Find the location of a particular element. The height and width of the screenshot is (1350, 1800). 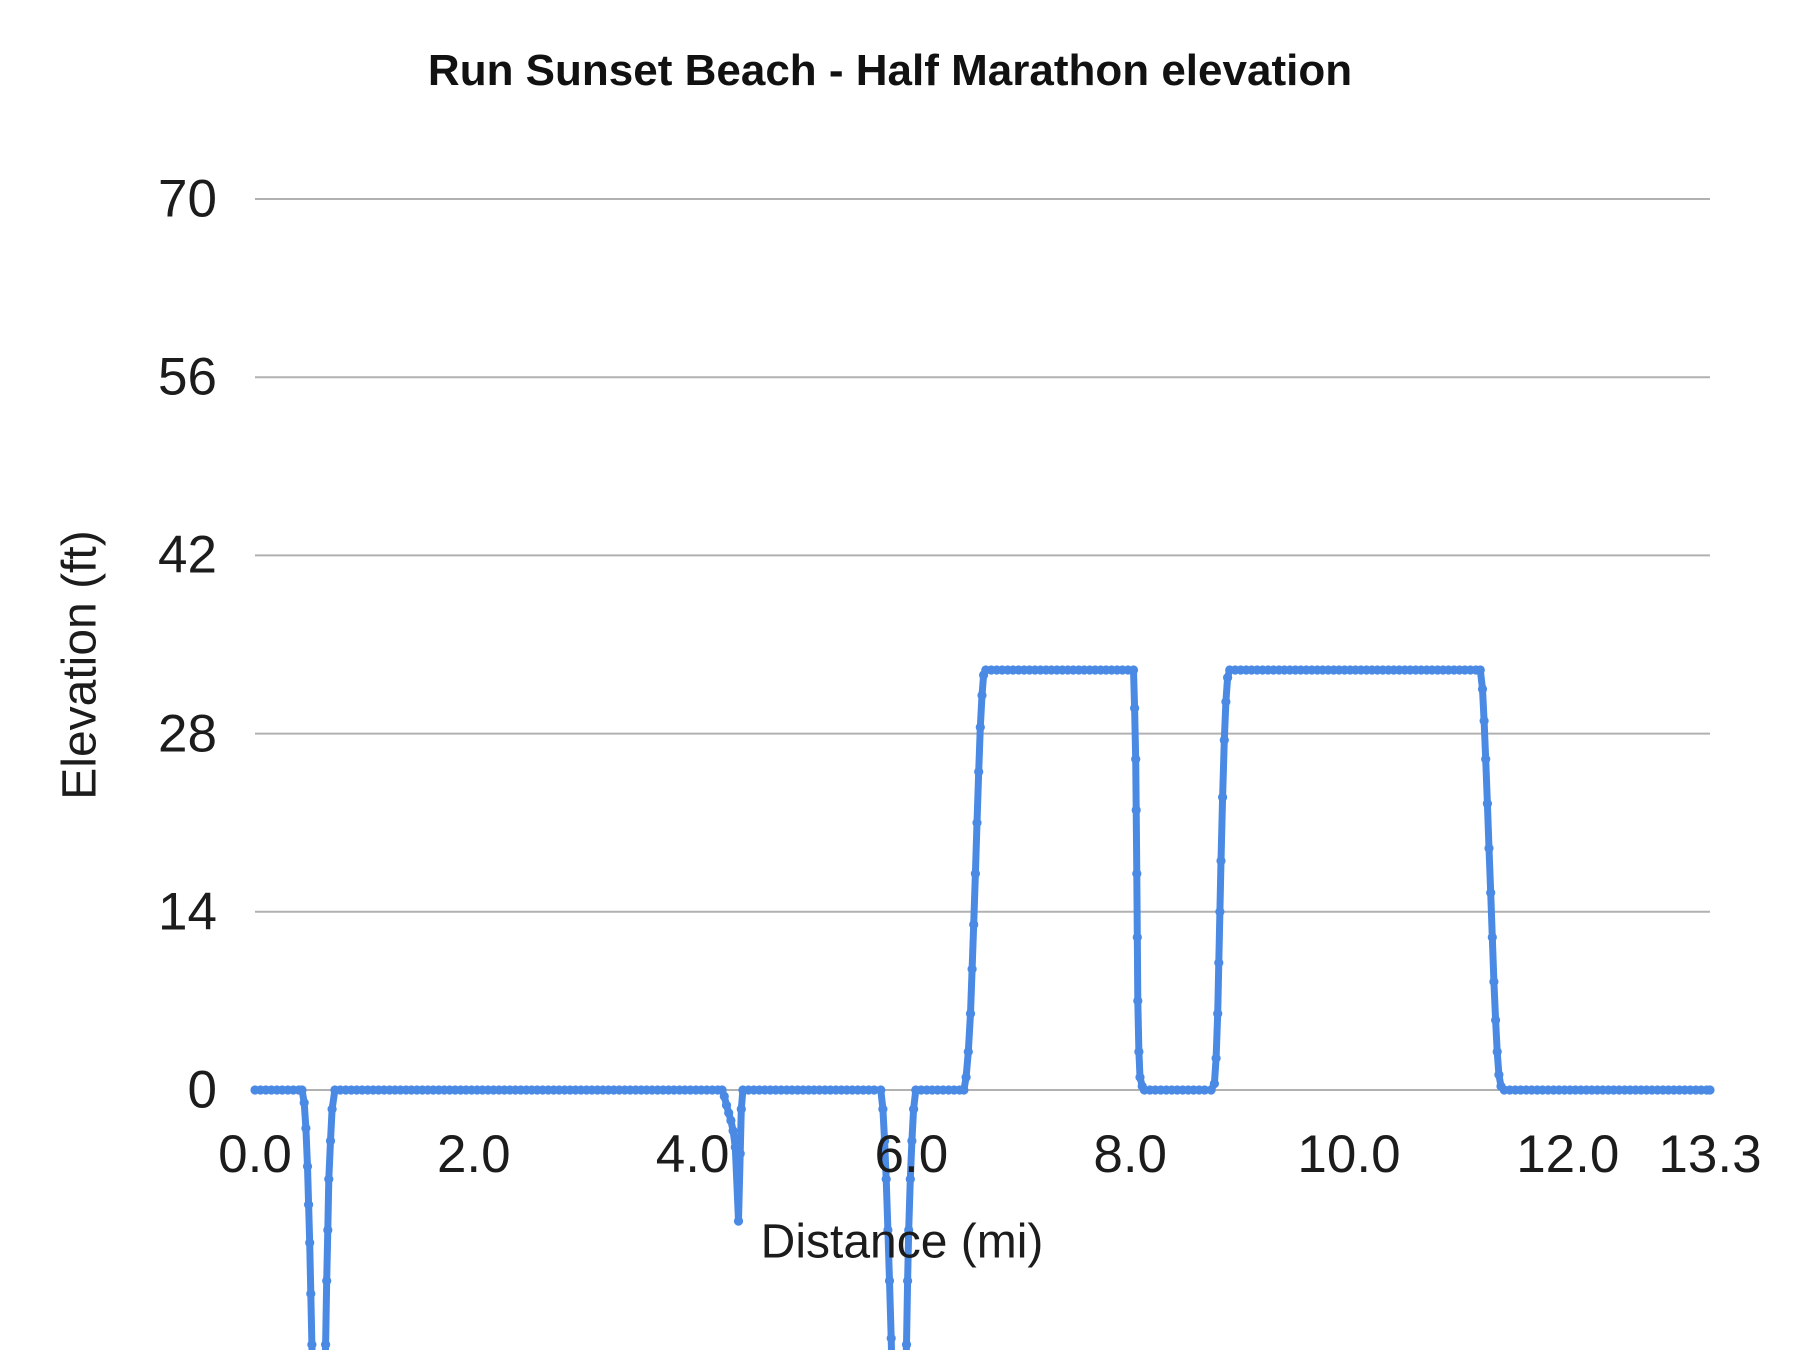

y-tick-label-70: 70 is located at coordinates (187, 199).